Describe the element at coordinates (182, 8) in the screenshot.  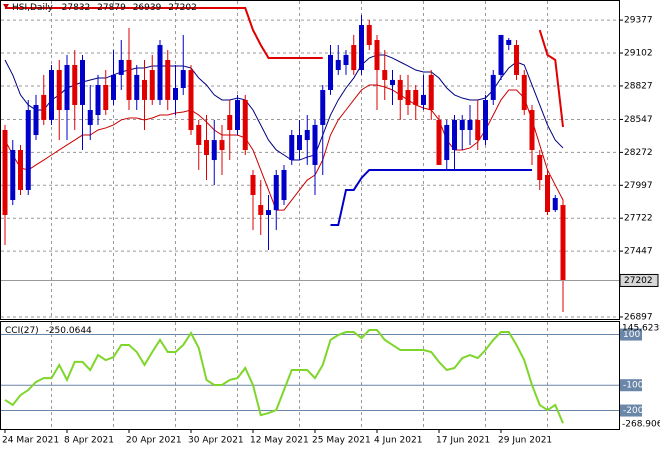
I see `ohlc-close: 27202` at that location.